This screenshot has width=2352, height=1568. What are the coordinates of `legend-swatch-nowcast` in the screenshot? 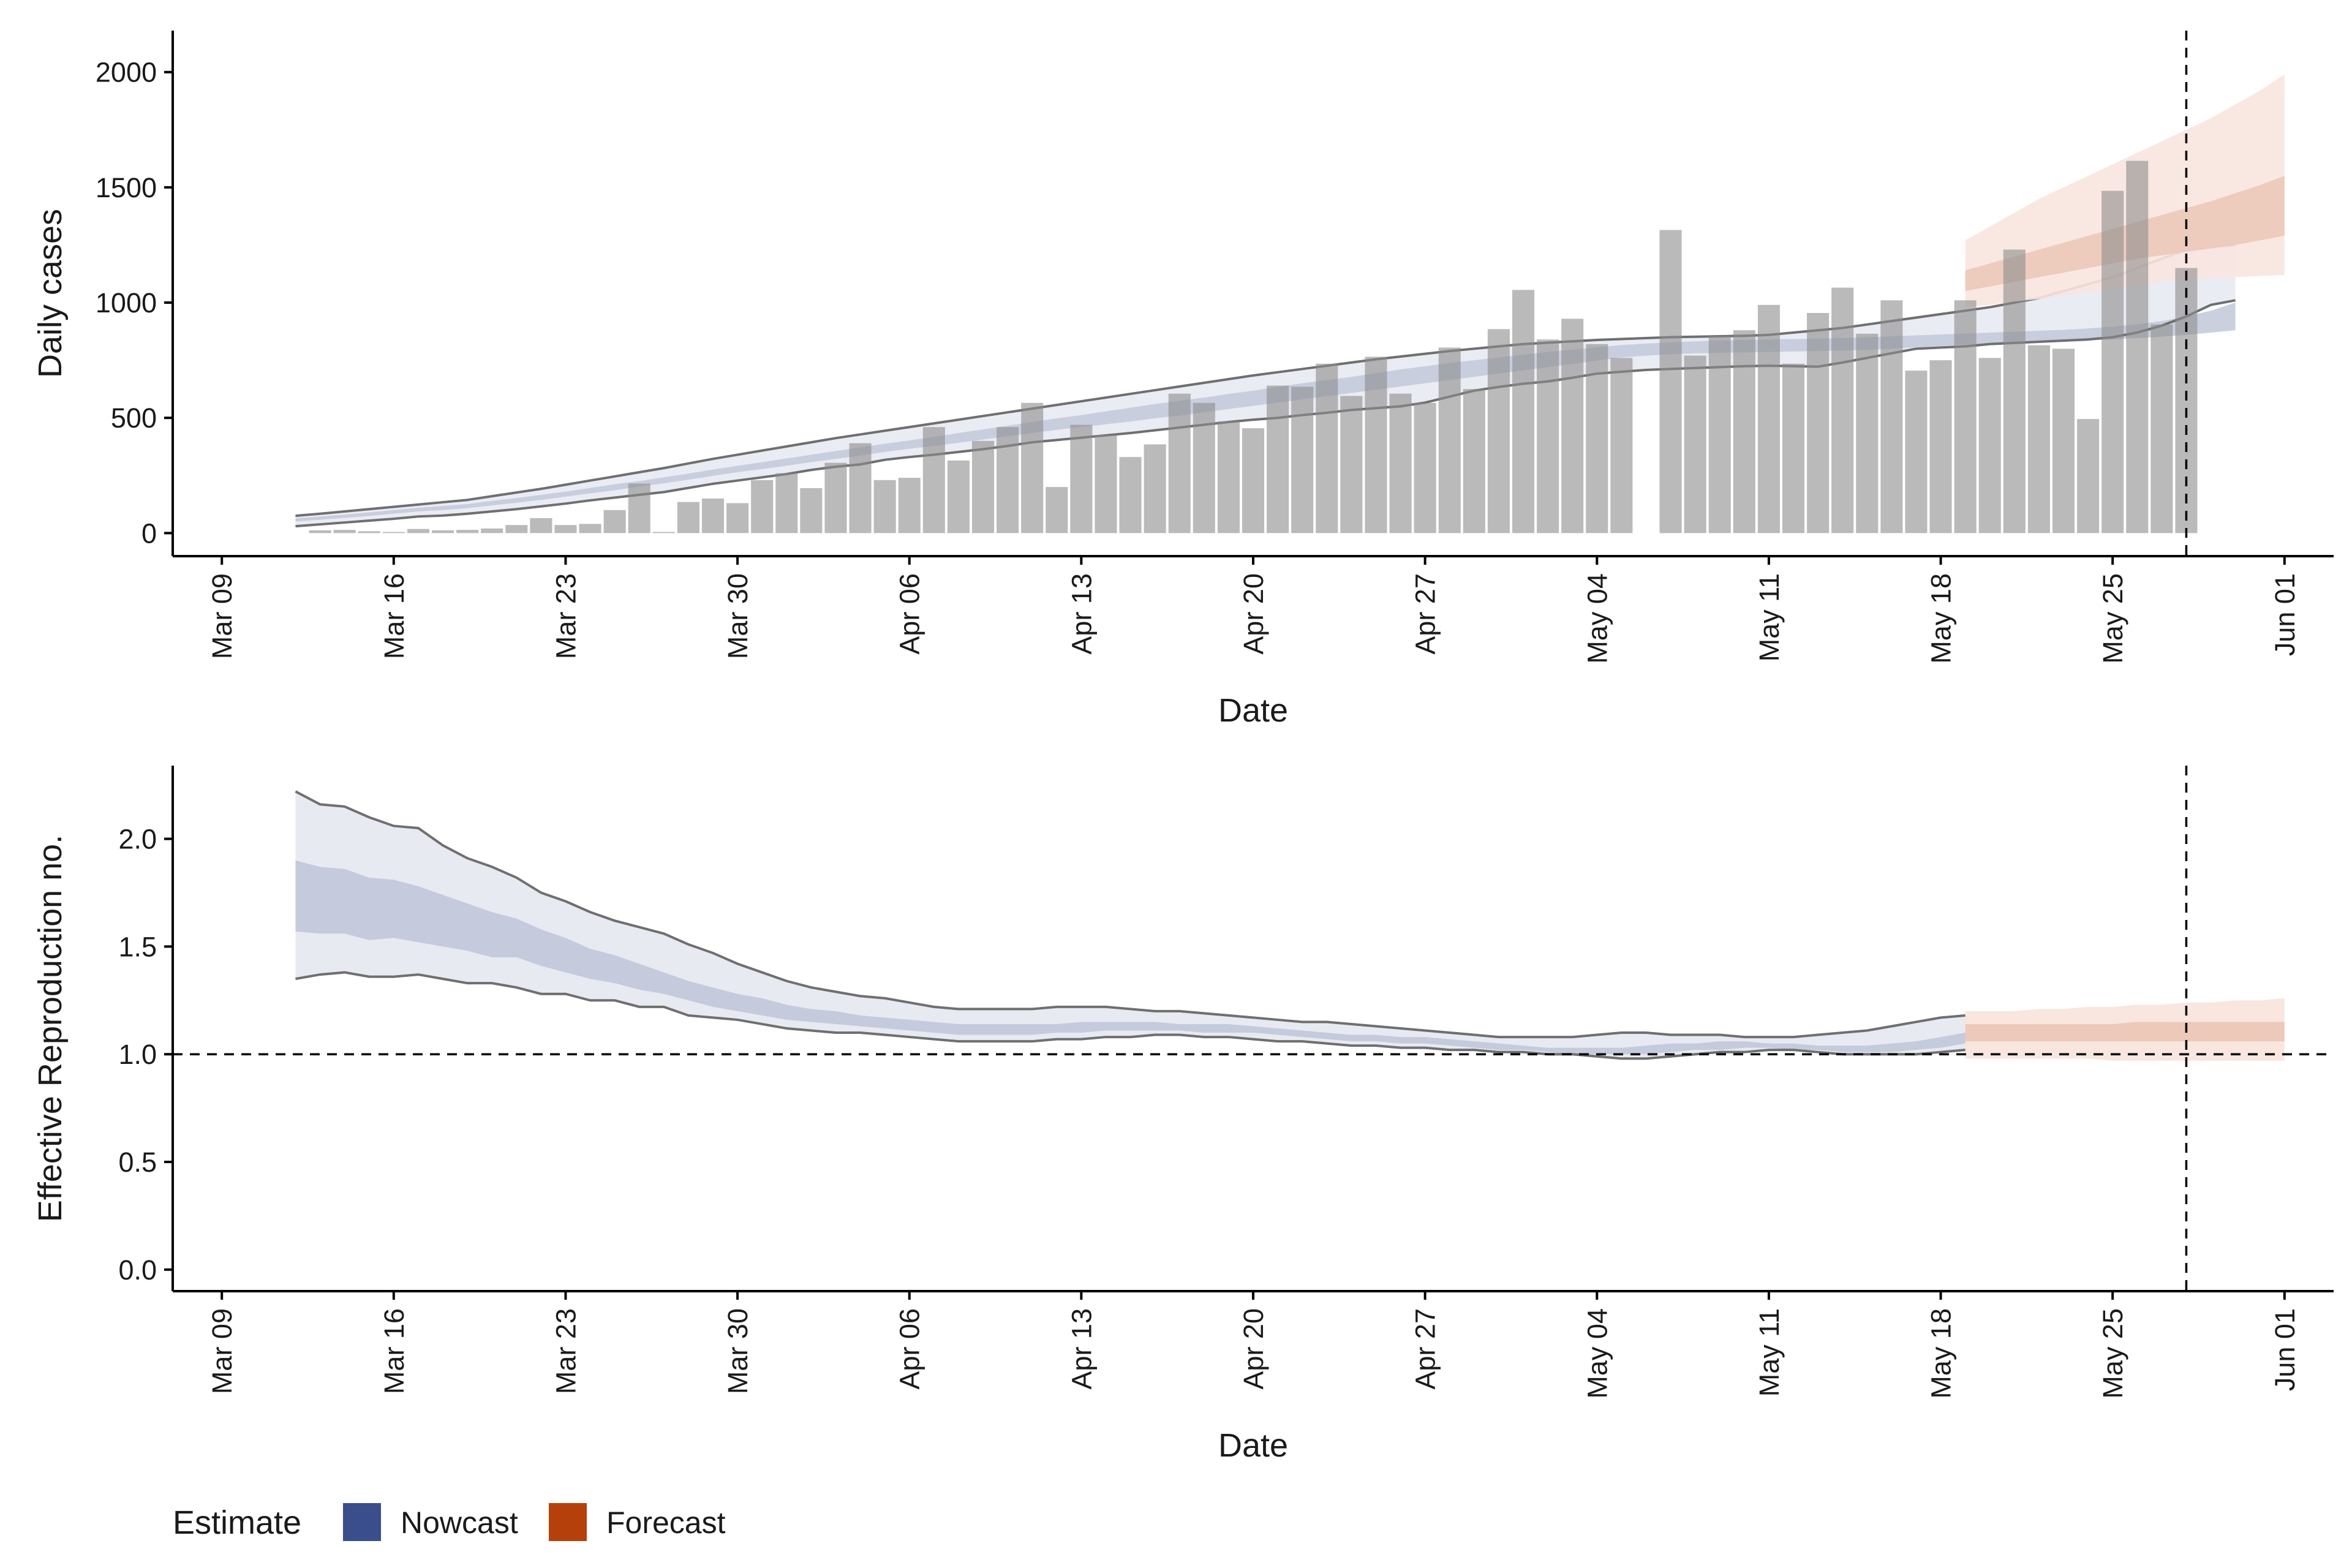 It's located at (362, 1522).